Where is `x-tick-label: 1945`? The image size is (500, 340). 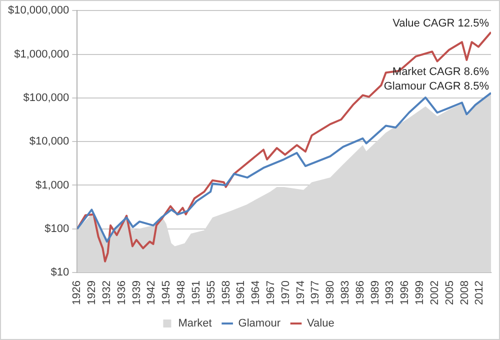
x-tick-label: 1945 is located at coordinates (166, 293).